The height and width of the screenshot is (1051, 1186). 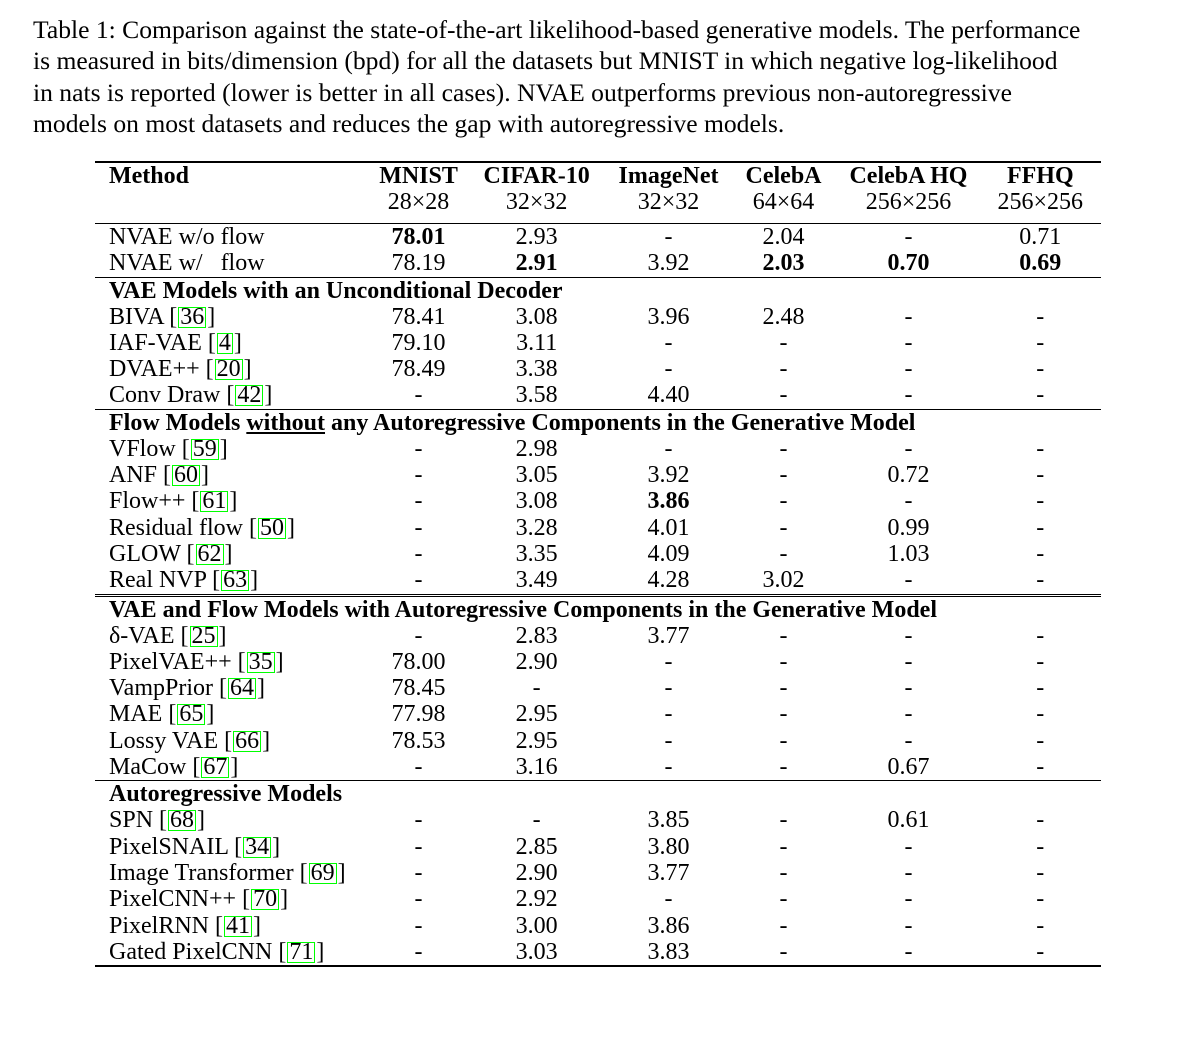 What do you see at coordinates (598, 714) in the screenshot?
I see `table-row: MAE [65] 77.98 2.95 - - - -` at bounding box center [598, 714].